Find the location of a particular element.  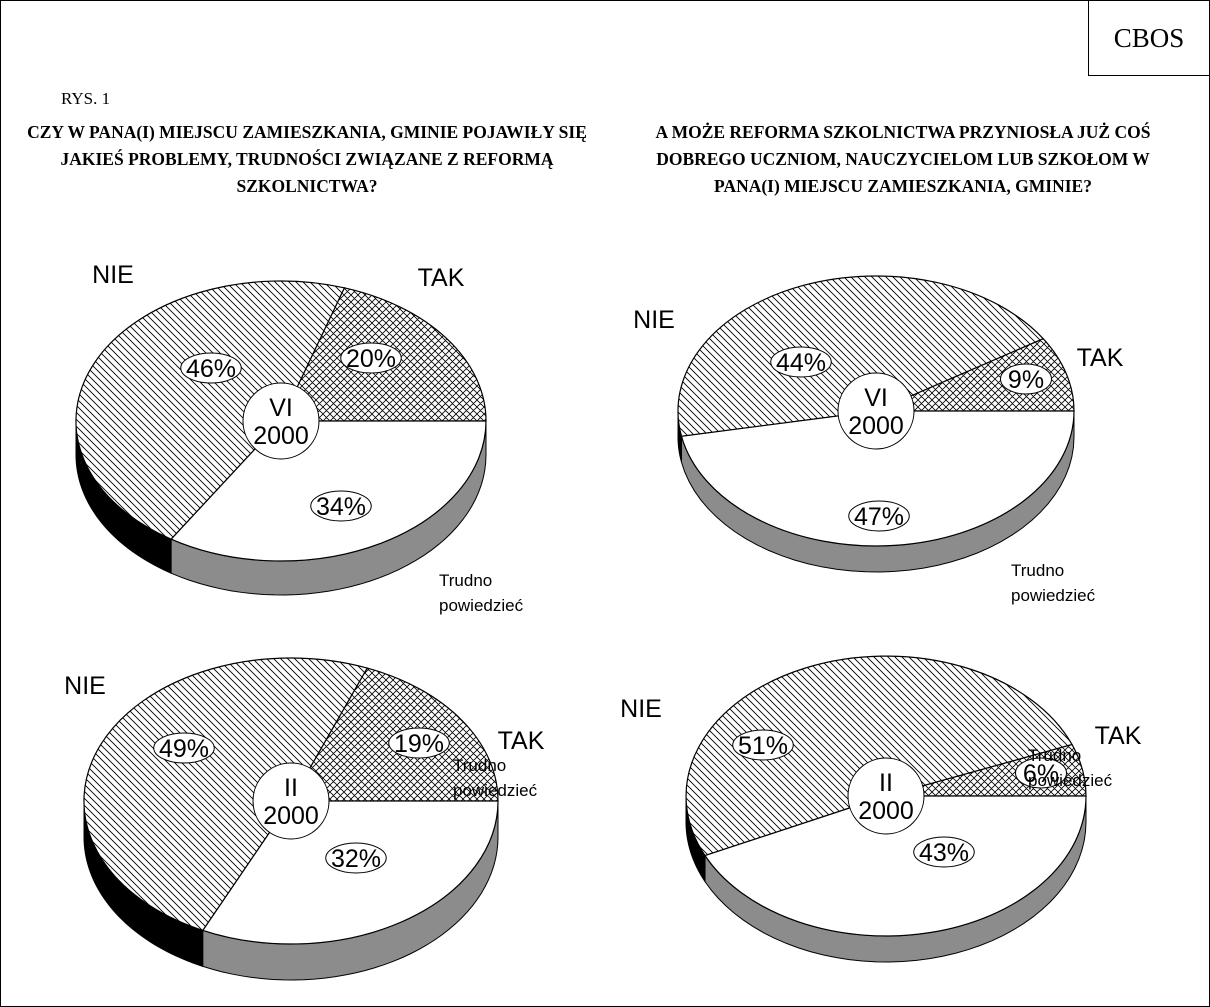

percent-label-tp: 47% is located at coordinates (879, 517).